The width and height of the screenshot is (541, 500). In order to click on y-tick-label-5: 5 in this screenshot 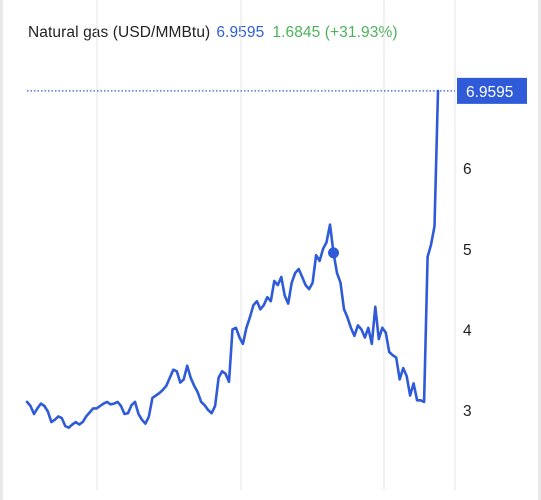, I will do `click(467, 250)`.